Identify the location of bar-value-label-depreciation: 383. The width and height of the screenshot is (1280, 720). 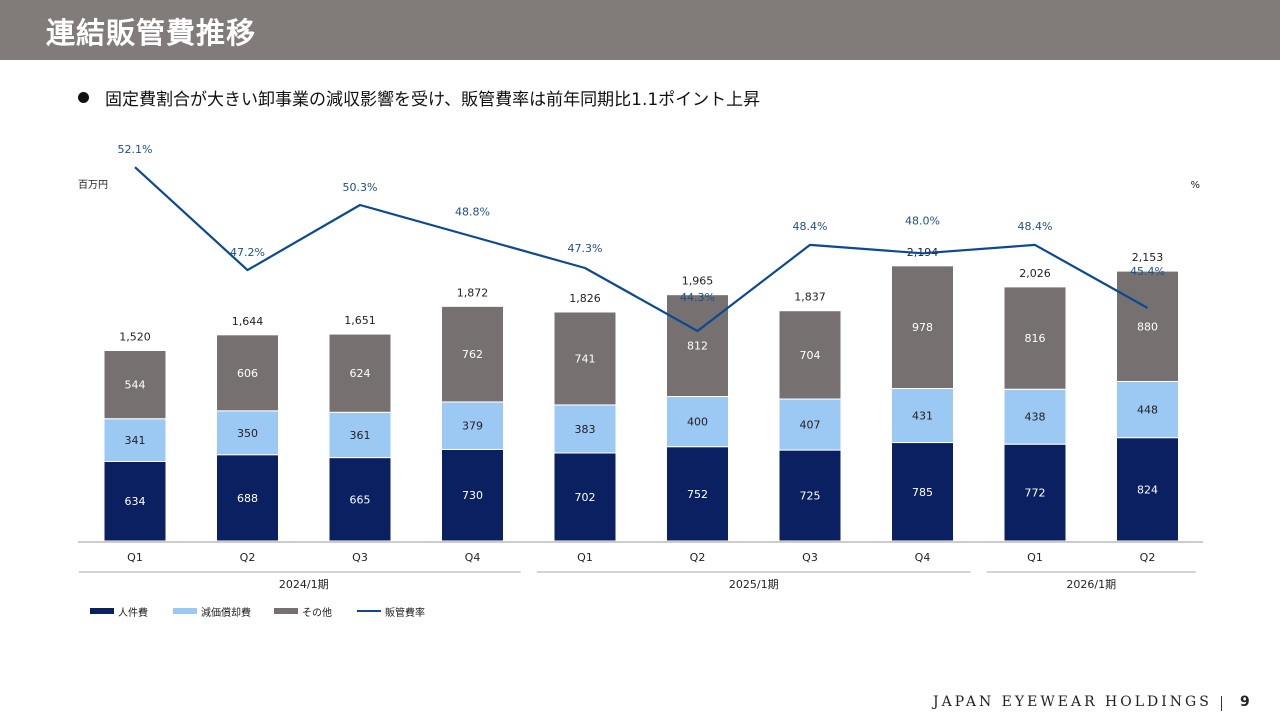
(585, 429).